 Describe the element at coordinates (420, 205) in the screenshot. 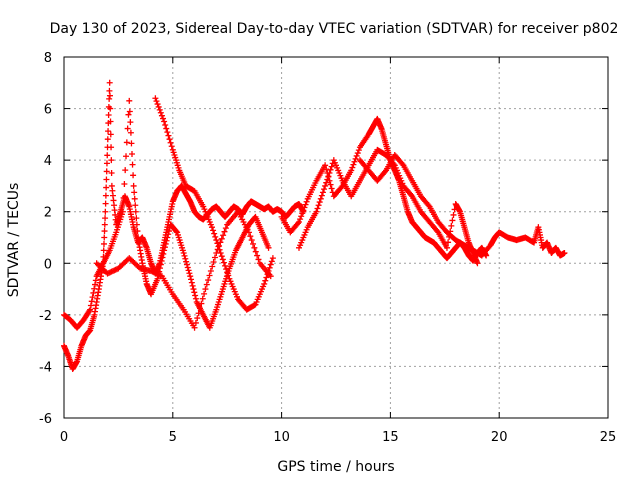

I see `series-trace-g` at that location.